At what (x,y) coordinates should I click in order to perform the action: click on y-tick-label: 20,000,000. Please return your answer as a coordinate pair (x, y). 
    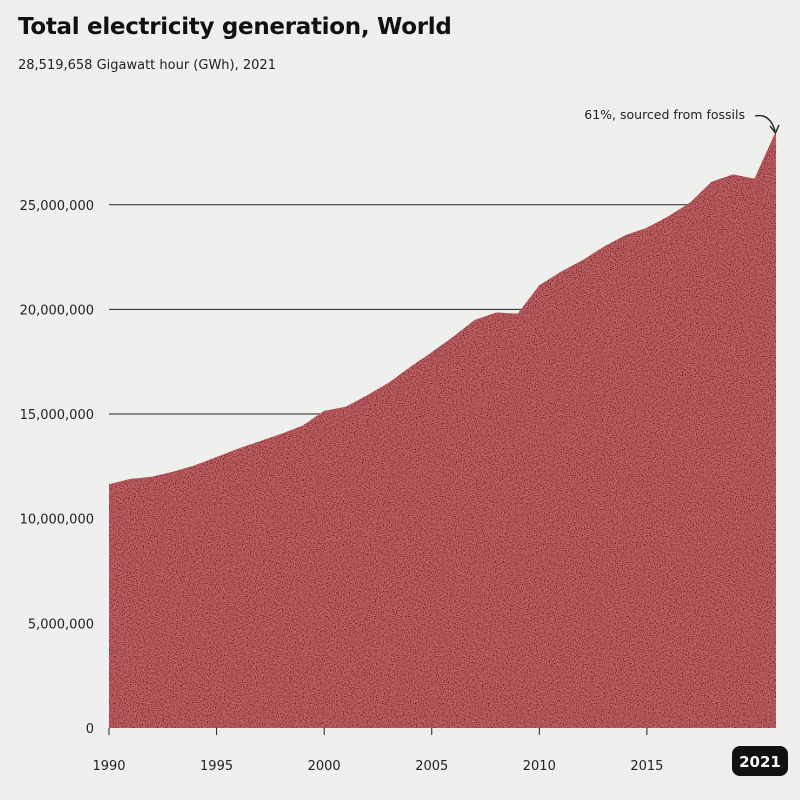
    Looking at the image, I should click on (57, 310).